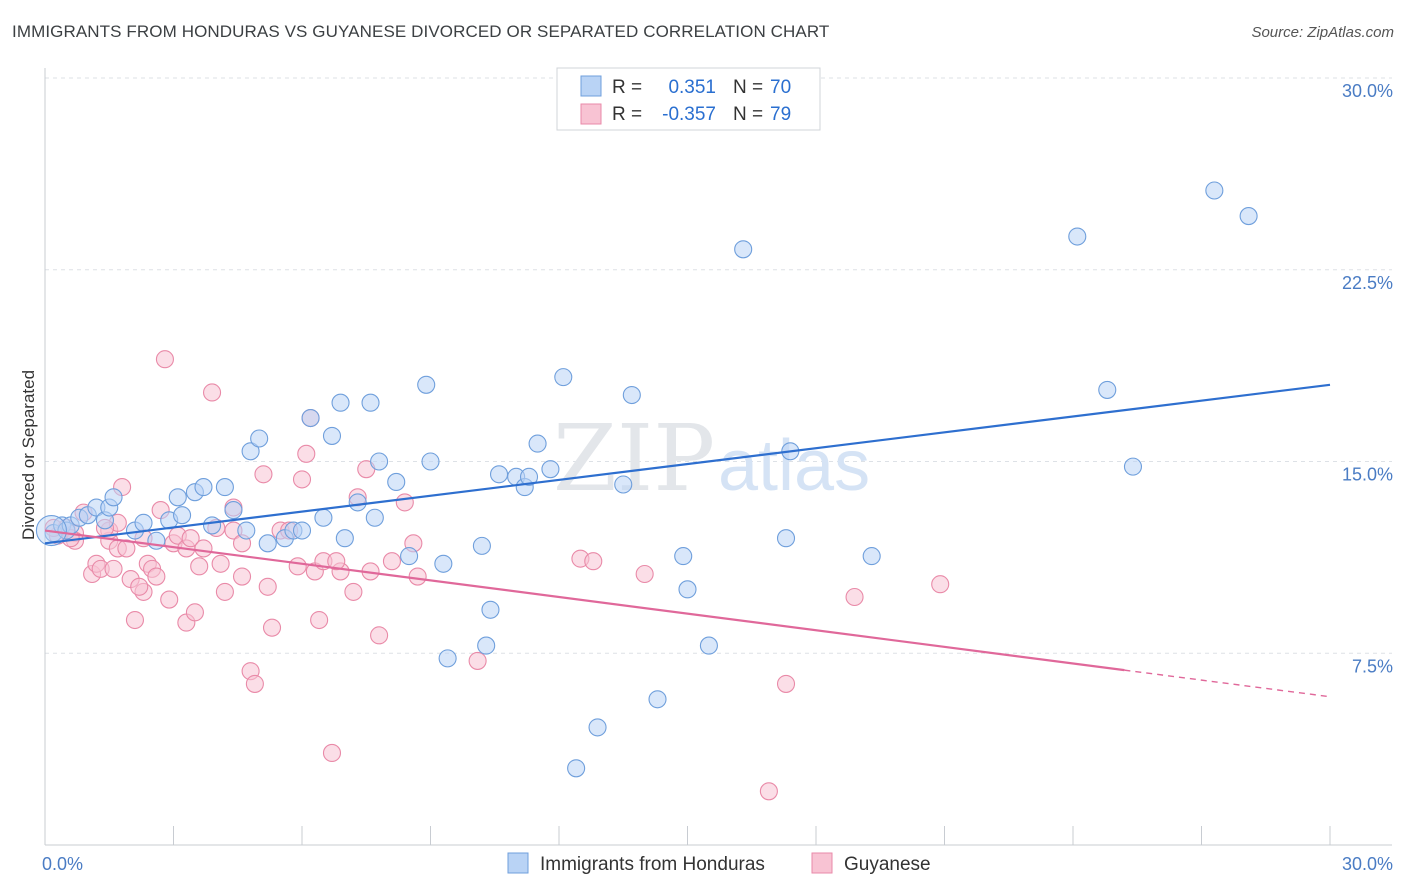 This screenshot has width=1406, height=892. Describe the element at coordinates (887, 864) in the screenshot. I see `series-label-guyanese: Guyanese` at that location.